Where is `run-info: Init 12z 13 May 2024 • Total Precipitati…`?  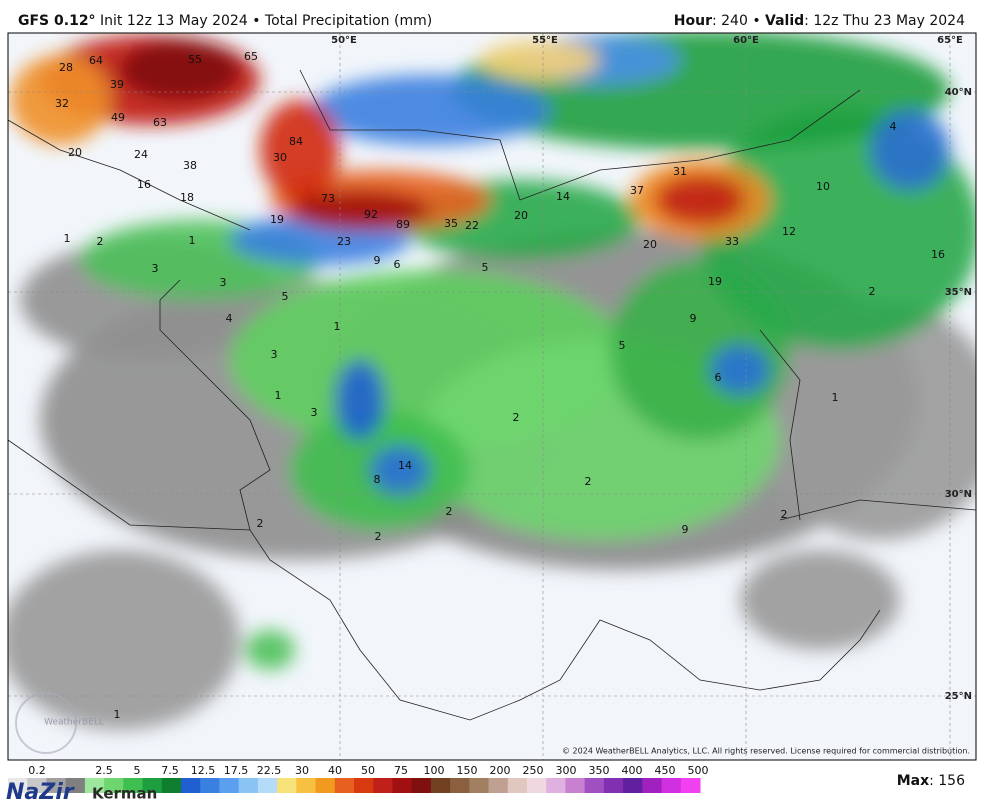
run-info: Init 12z 13 May 2024 • Total Precipitati… is located at coordinates (266, 21).